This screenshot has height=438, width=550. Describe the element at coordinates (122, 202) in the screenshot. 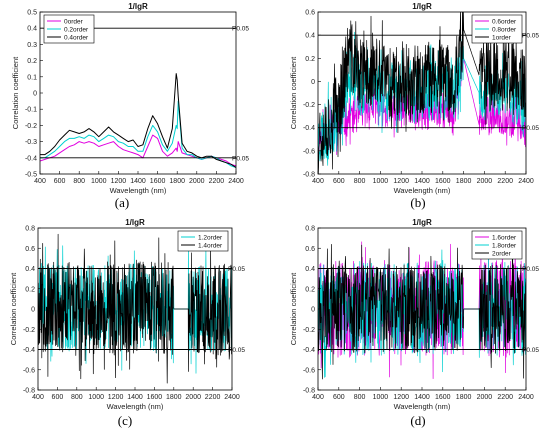

I see `subfigure-label: (a)` at that location.